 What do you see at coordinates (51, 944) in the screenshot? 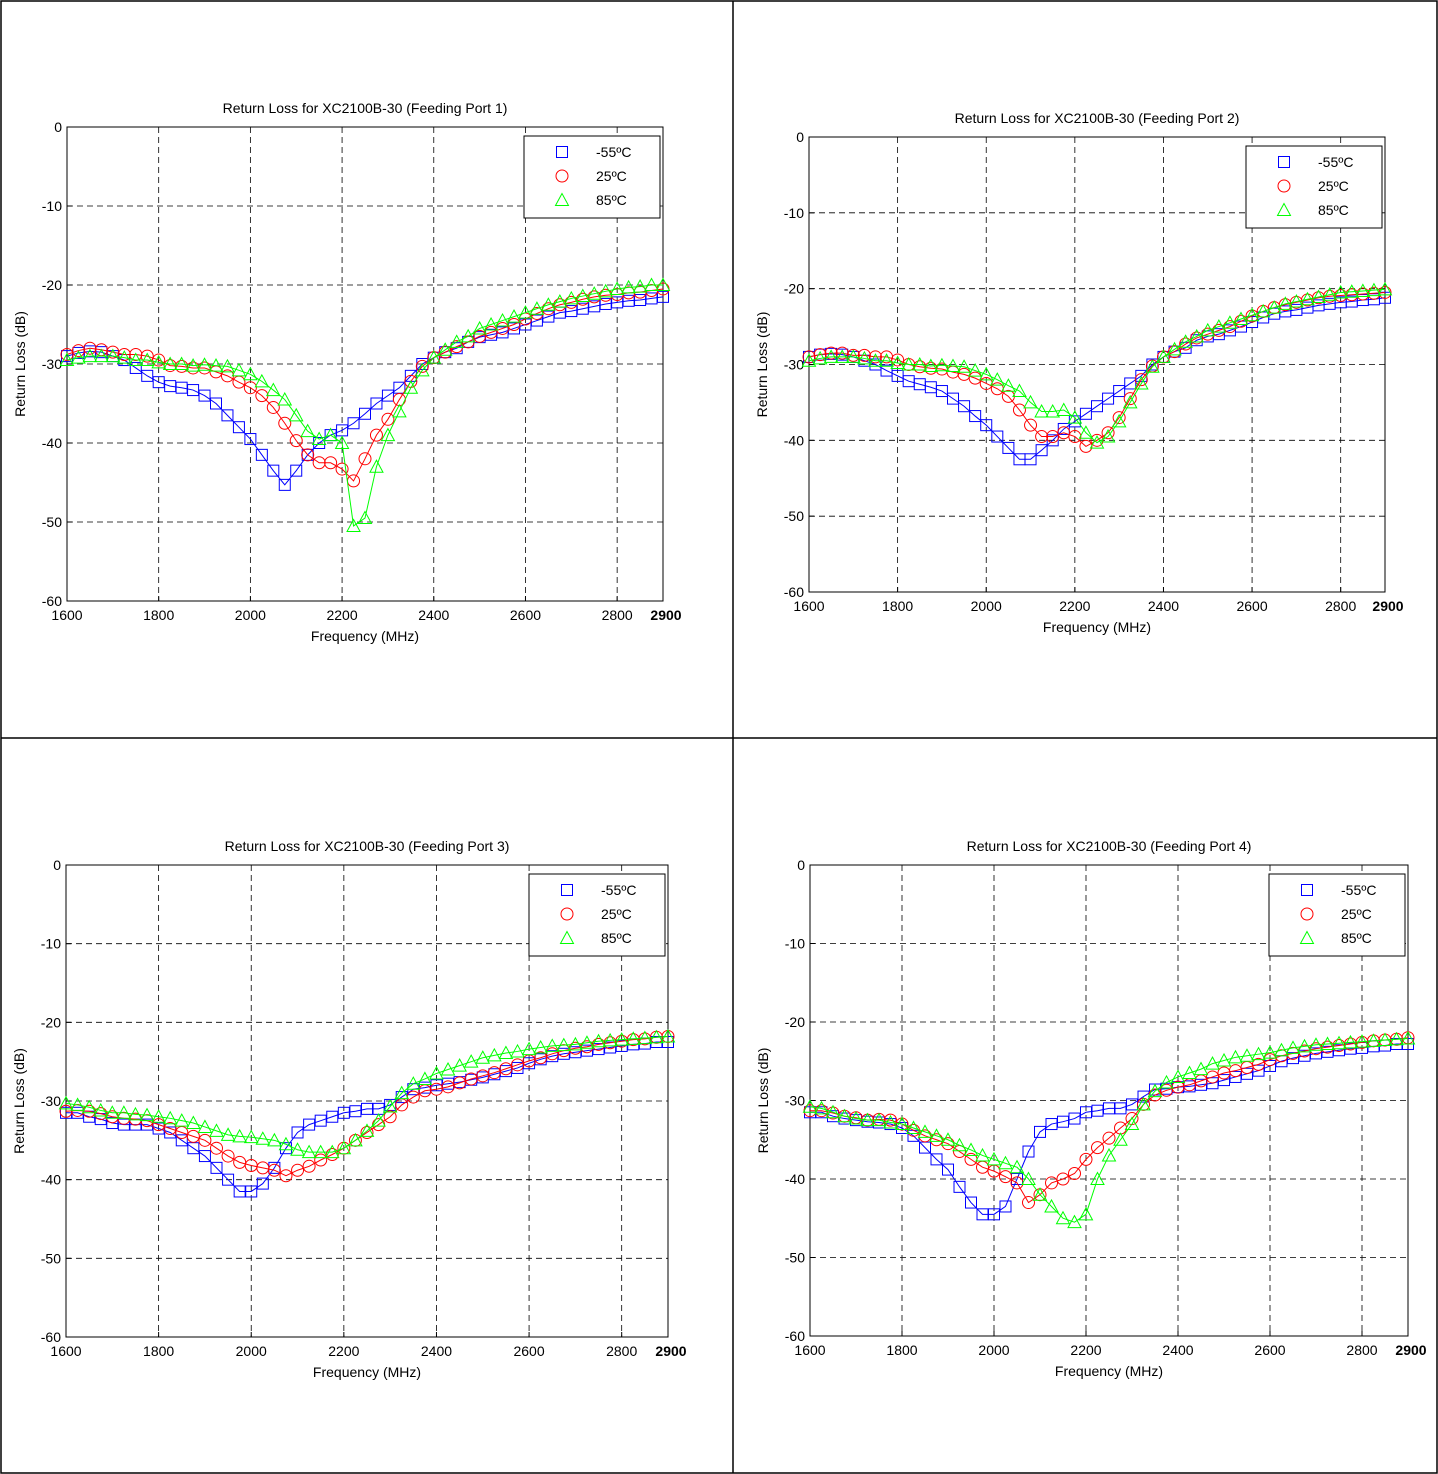
I see `y-tick-label: -10` at bounding box center [51, 944].